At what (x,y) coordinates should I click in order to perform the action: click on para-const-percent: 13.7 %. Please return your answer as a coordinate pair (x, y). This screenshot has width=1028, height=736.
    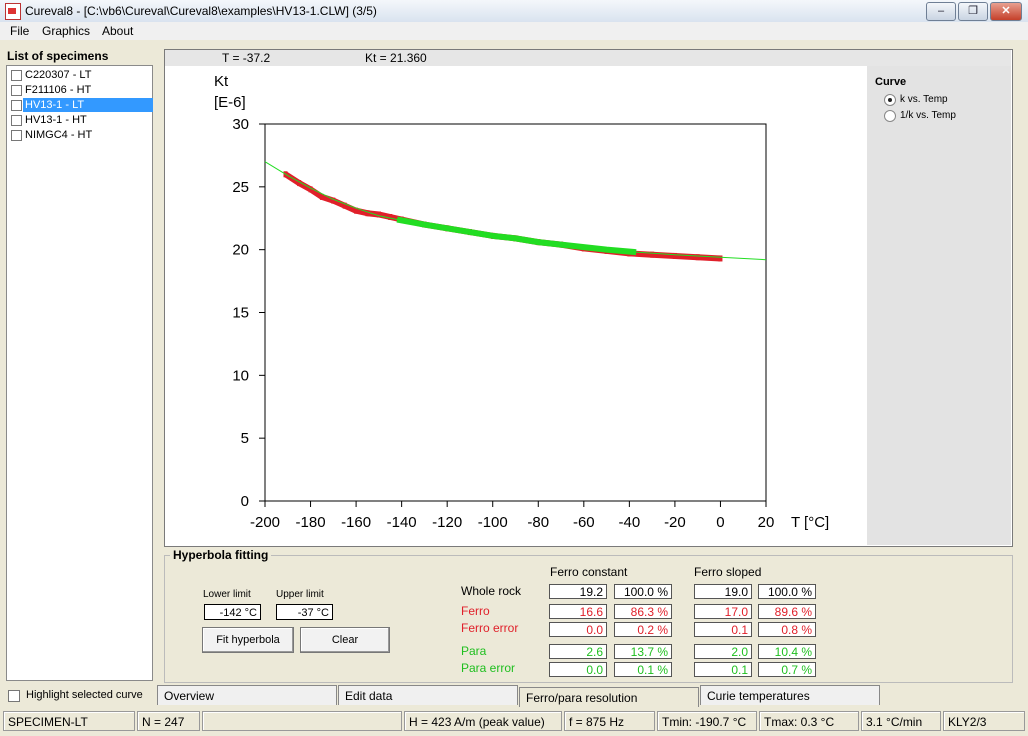
    Looking at the image, I should click on (643, 651).